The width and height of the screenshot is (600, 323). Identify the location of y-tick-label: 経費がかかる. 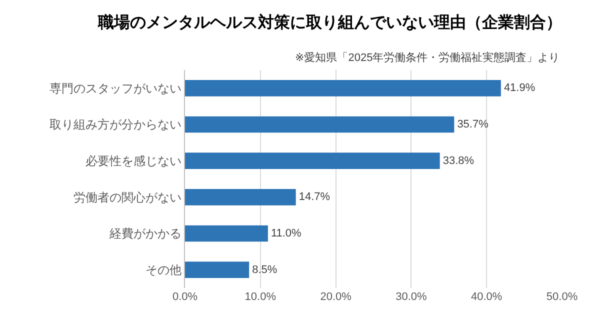
(145, 233).